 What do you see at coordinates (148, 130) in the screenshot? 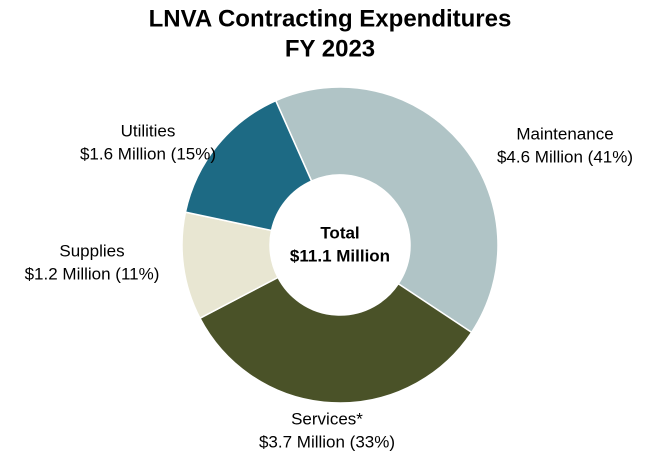
I see `segment-label: Utilities` at bounding box center [148, 130].